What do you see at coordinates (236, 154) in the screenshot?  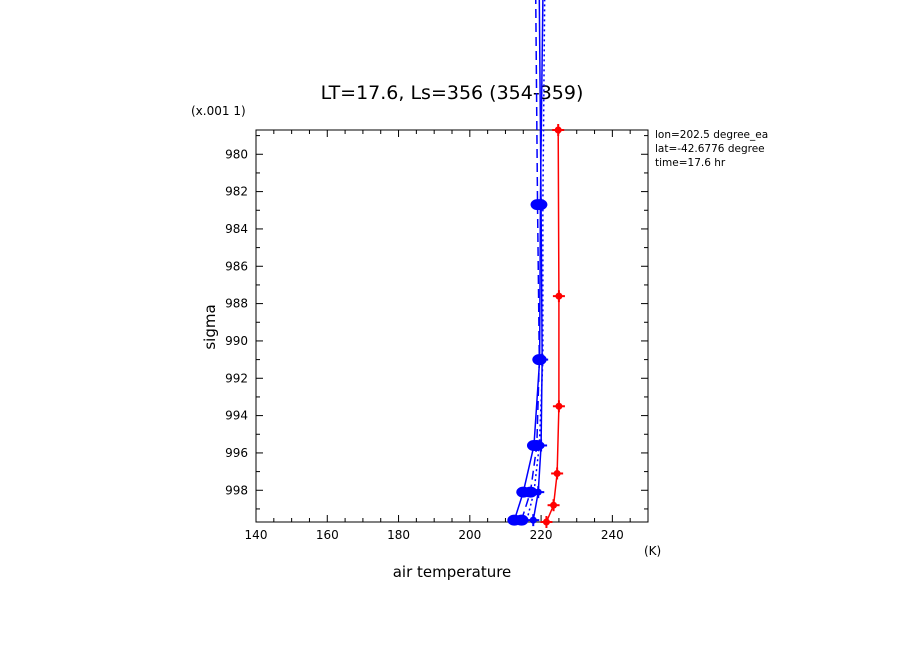 I see `y-tick-label: 980` at bounding box center [236, 154].